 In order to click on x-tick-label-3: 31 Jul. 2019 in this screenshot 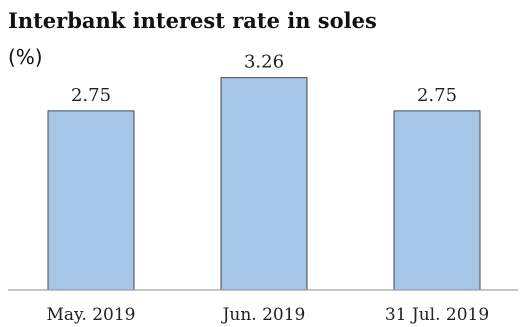, I will do `click(437, 315)`.